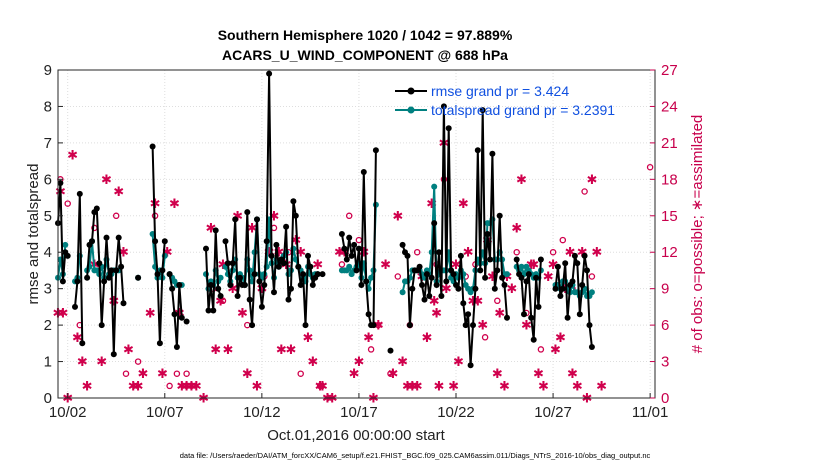  I want to click on x-tick-label: 10/22, so click(456, 412).